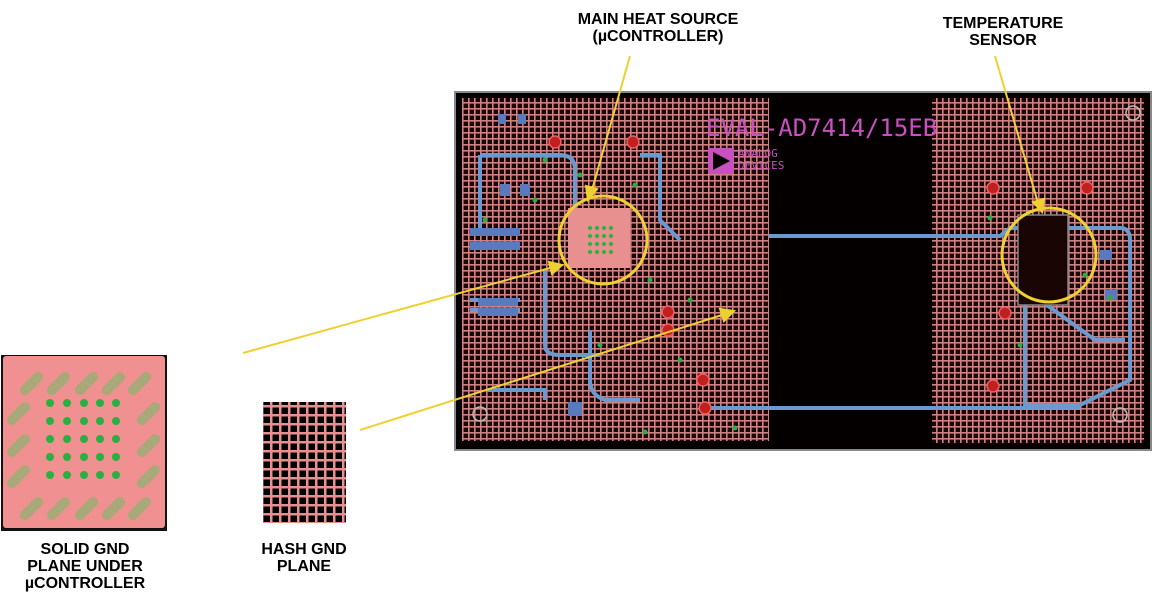 Image resolution: width=1159 pixels, height=598 pixels. I want to click on board-silkscreen-title: EVAL-AD7414/15EB, so click(822, 128).